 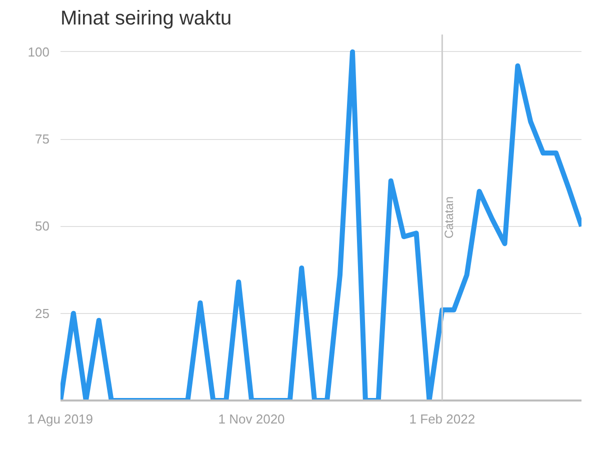 What do you see at coordinates (449, 217) in the screenshot?
I see `ref-line-label: Catatan` at bounding box center [449, 217].